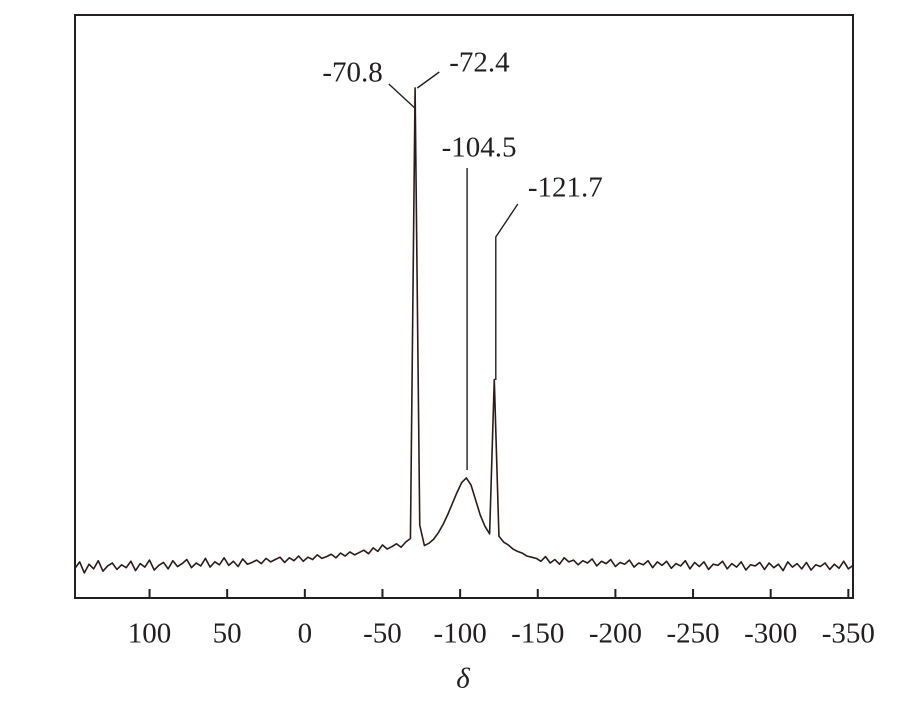 This screenshot has width=904, height=701. Describe the element at coordinates (770, 634) in the screenshot. I see `x-tick-label: -300` at that location.